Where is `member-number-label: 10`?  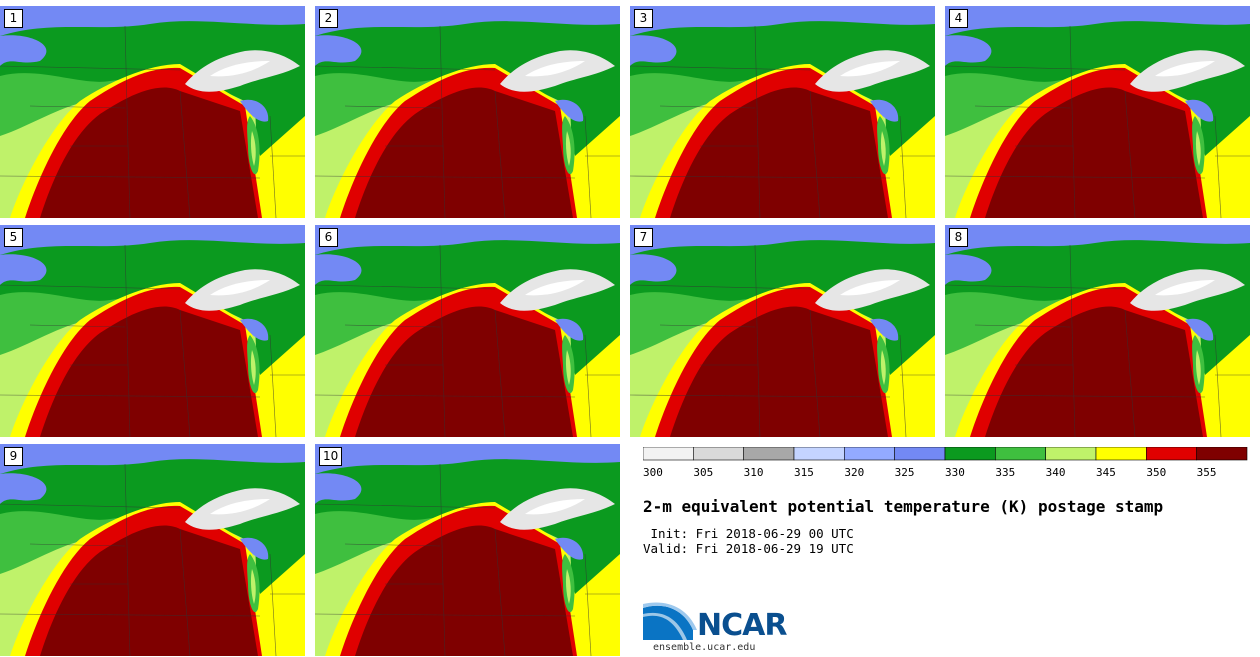 member-number-label: 10 is located at coordinates (331, 456).